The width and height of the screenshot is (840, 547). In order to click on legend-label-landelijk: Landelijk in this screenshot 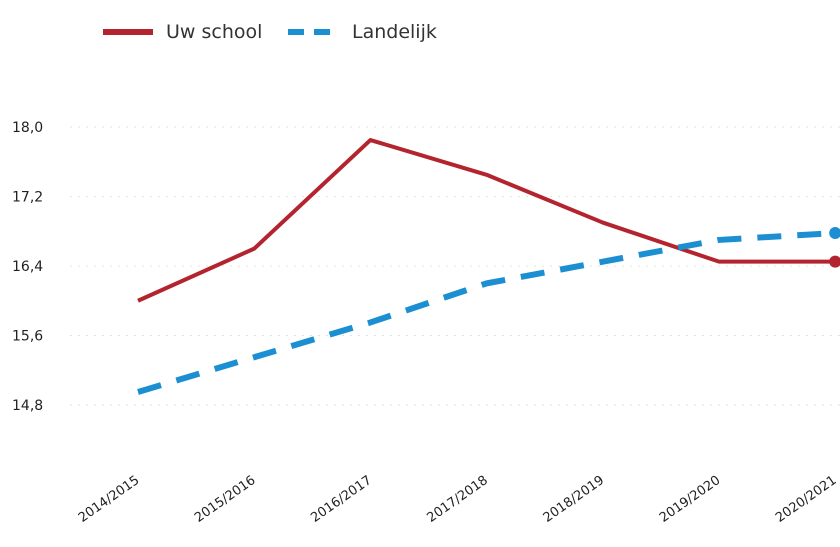, I will do `click(394, 32)`.